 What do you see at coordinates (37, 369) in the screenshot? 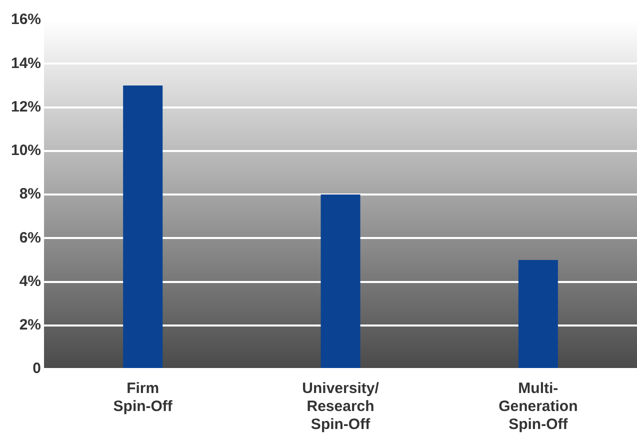
I see `y-tick-label: 0` at bounding box center [37, 369].